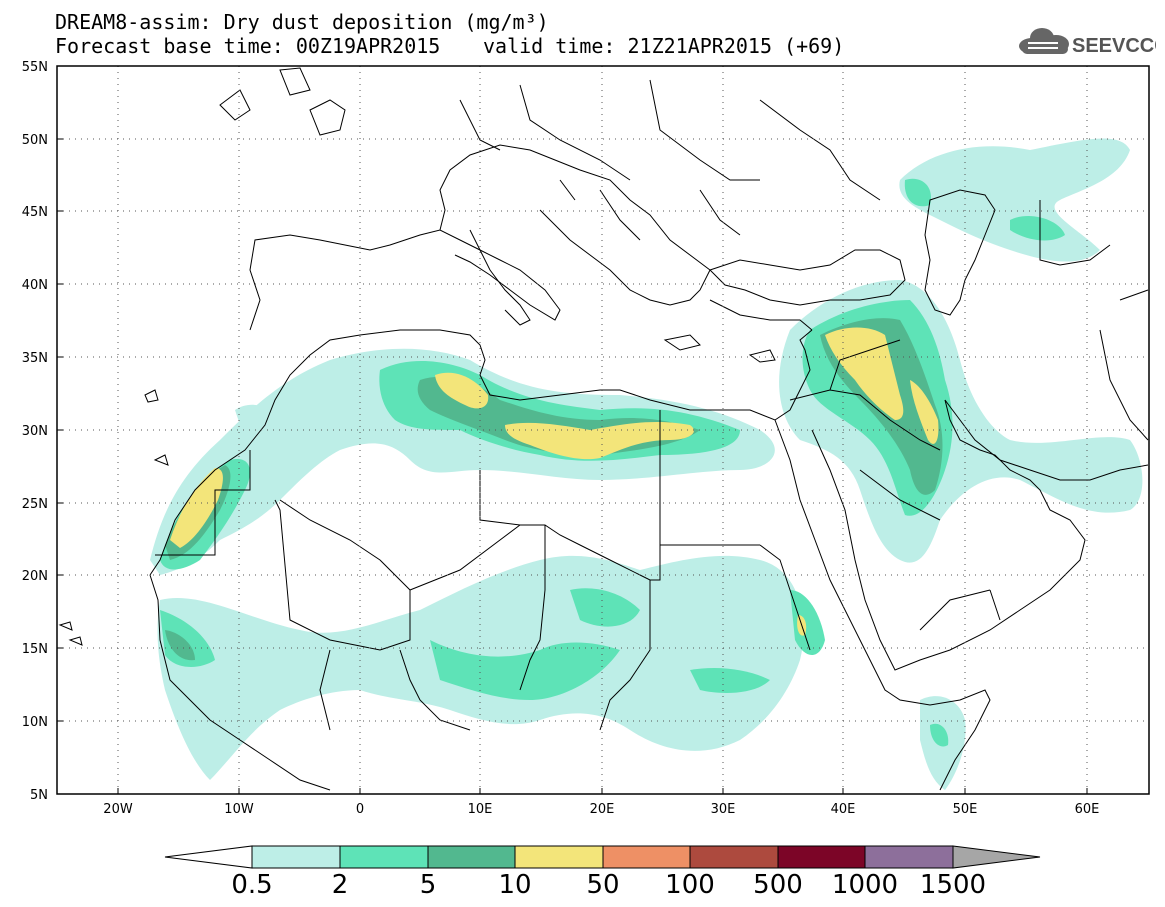 This screenshot has height=907, width=1165. I want to click on lat-label: 55N, so click(35, 67).